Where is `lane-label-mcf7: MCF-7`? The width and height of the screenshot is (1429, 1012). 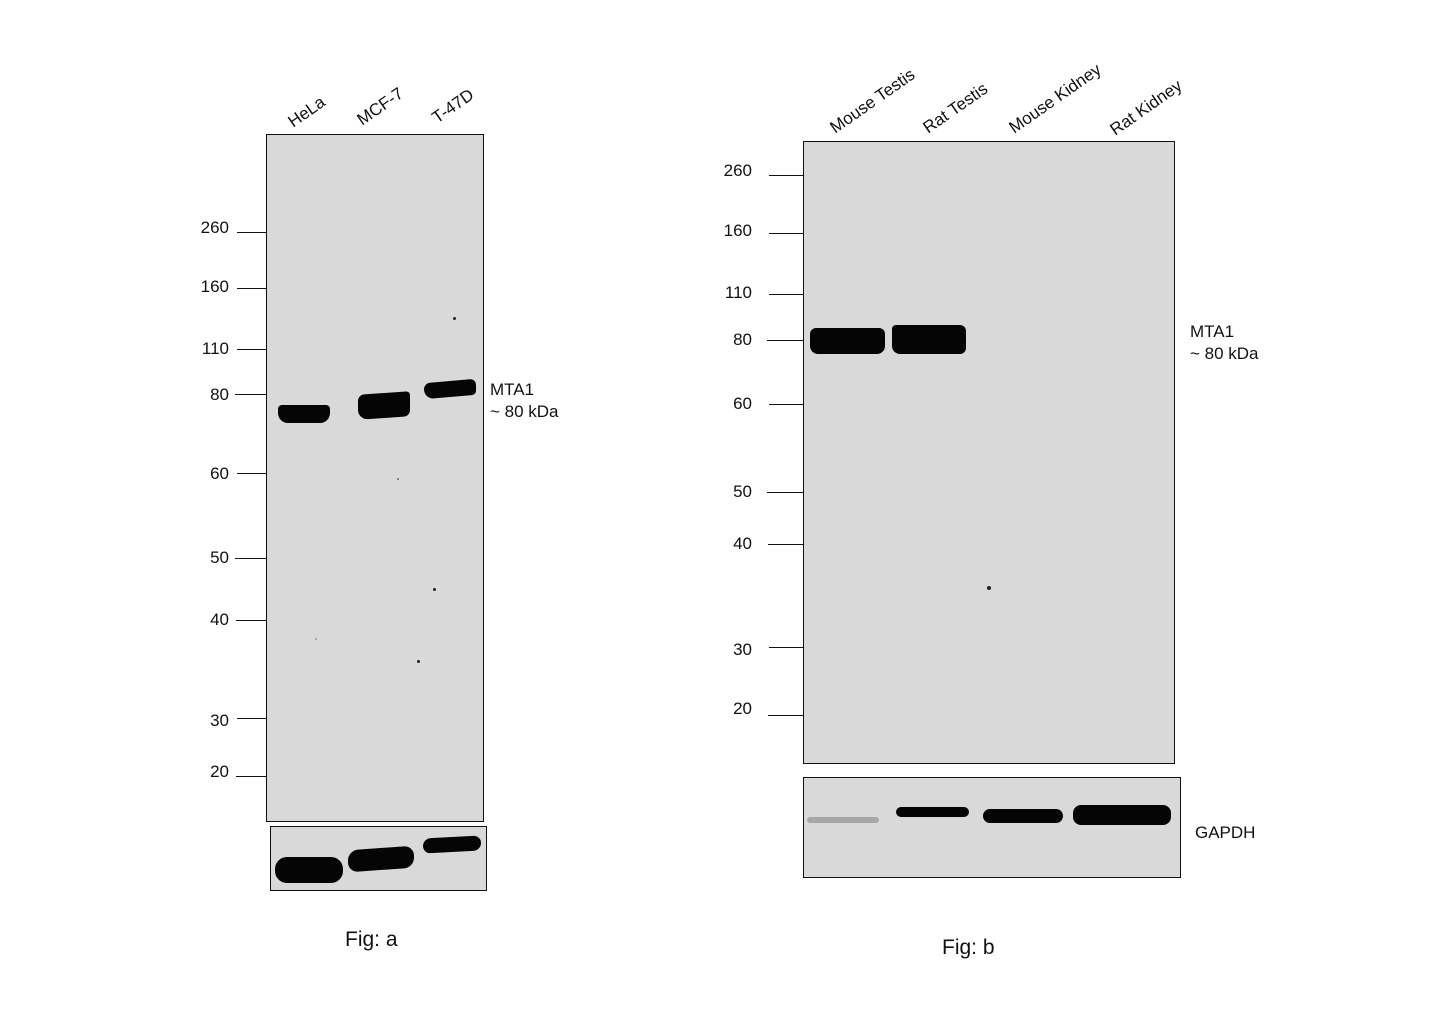 lane-label-mcf7: MCF-7 is located at coordinates (380, 106).